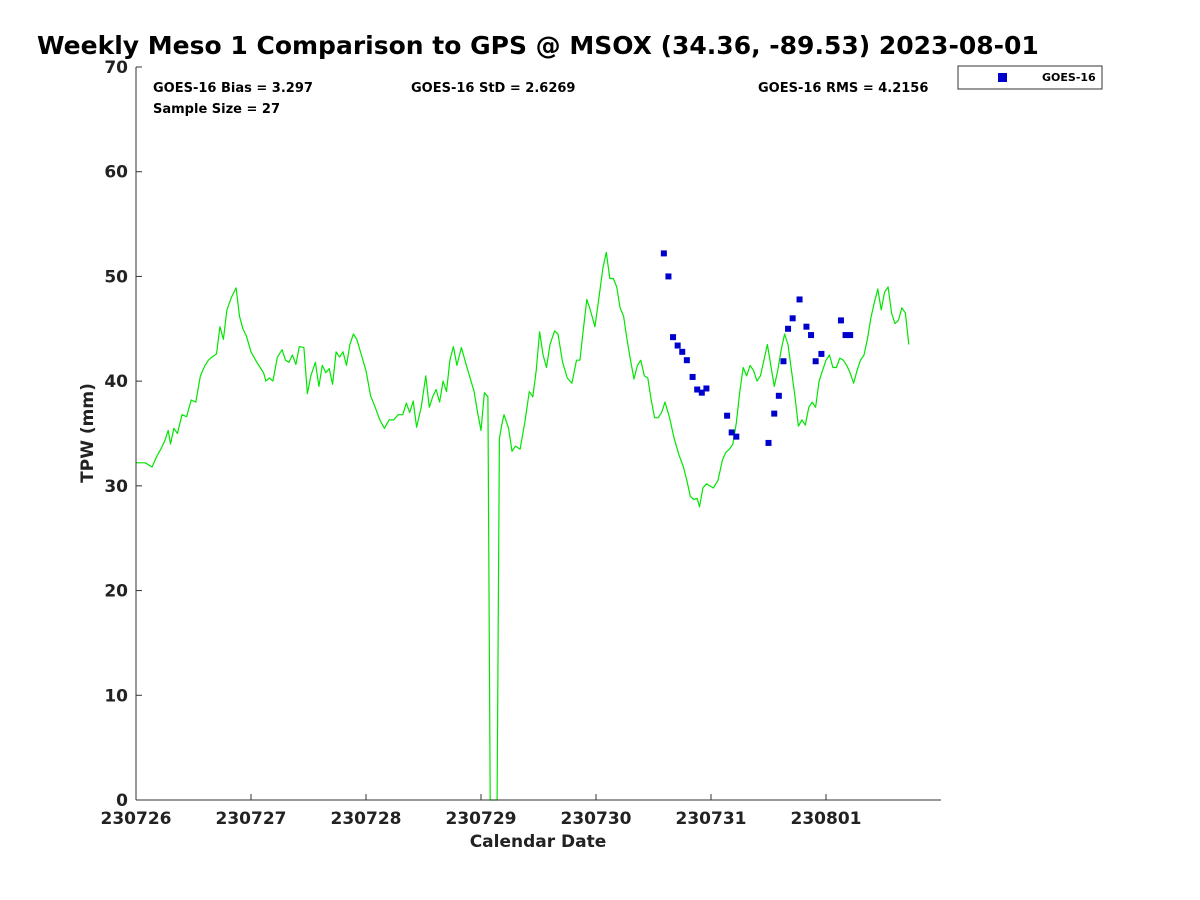 This screenshot has width=1200, height=900. I want to click on stat-bias: GOES-16 Bias = 3.297, so click(233, 88).